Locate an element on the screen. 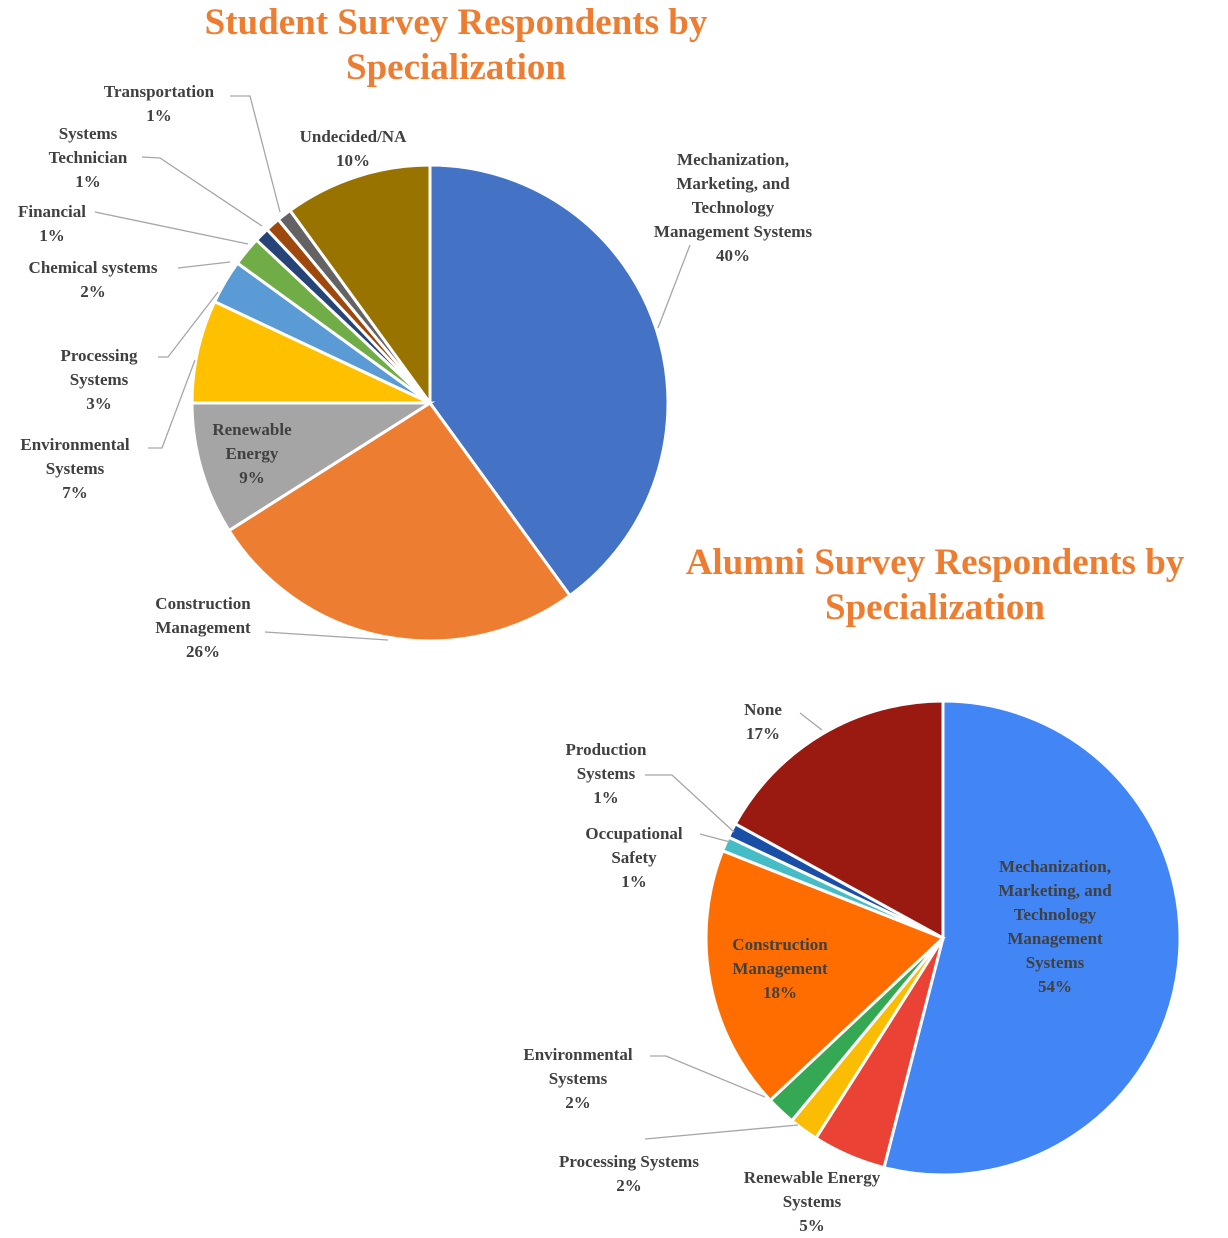  data-label: Processing Systems 2% is located at coordinates (629, 1174).